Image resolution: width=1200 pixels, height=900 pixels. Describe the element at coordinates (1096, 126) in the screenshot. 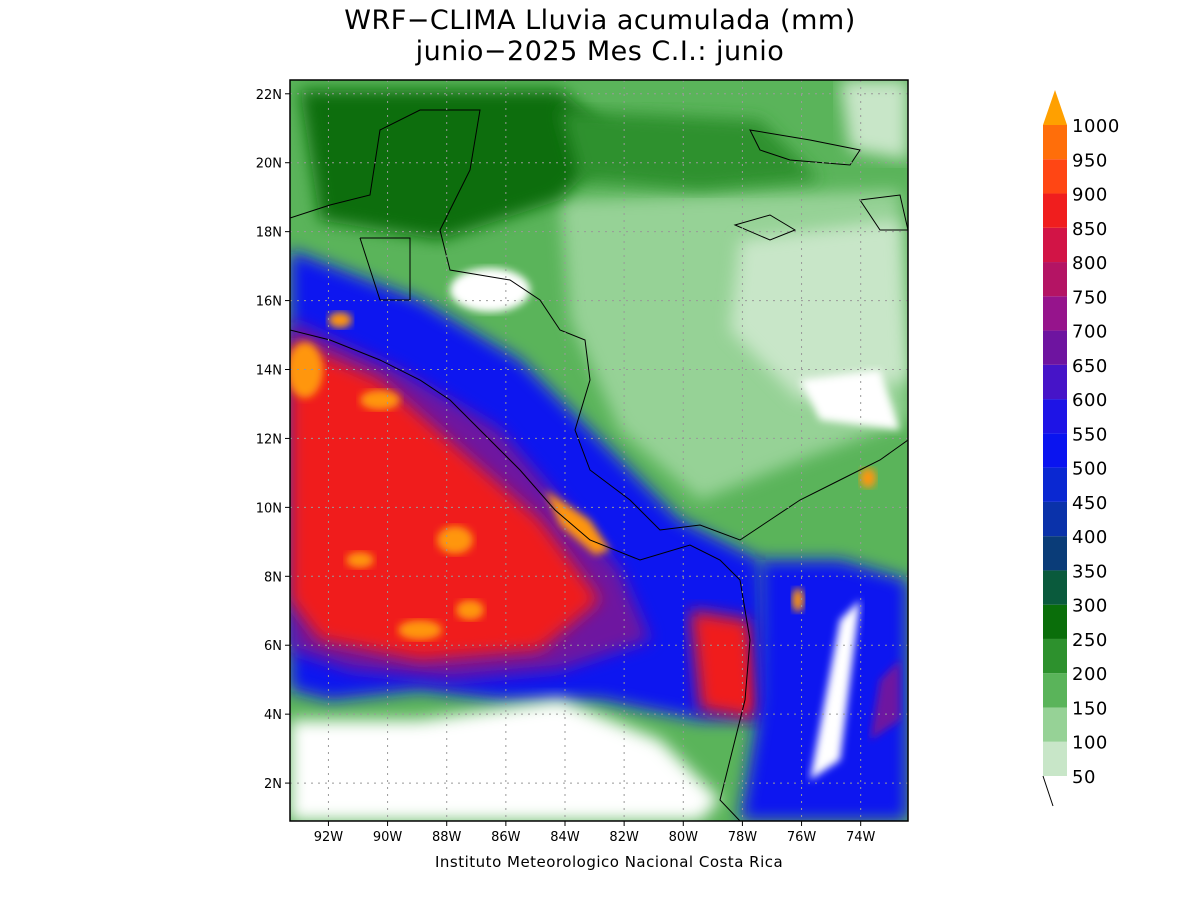

I see `legend-label: 1000` at that location.